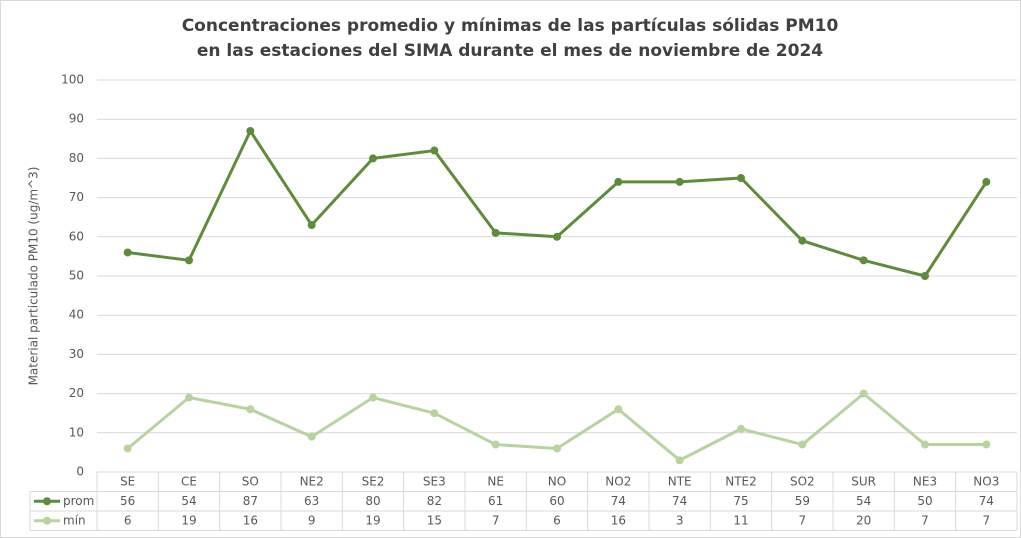 The height and width of the screenshot is (538, 1021). Describe the element at coordinates (863, 481) in the screenshot. I see `x-tick-label: SUR` at that location.